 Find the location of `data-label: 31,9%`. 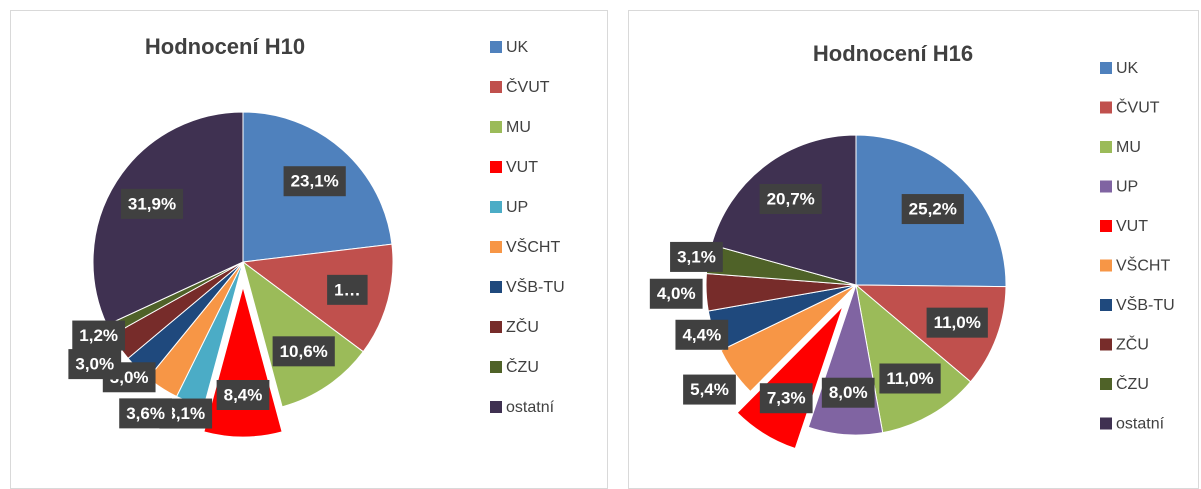

data-label: 31,9% is located at coordinates (152, 203).